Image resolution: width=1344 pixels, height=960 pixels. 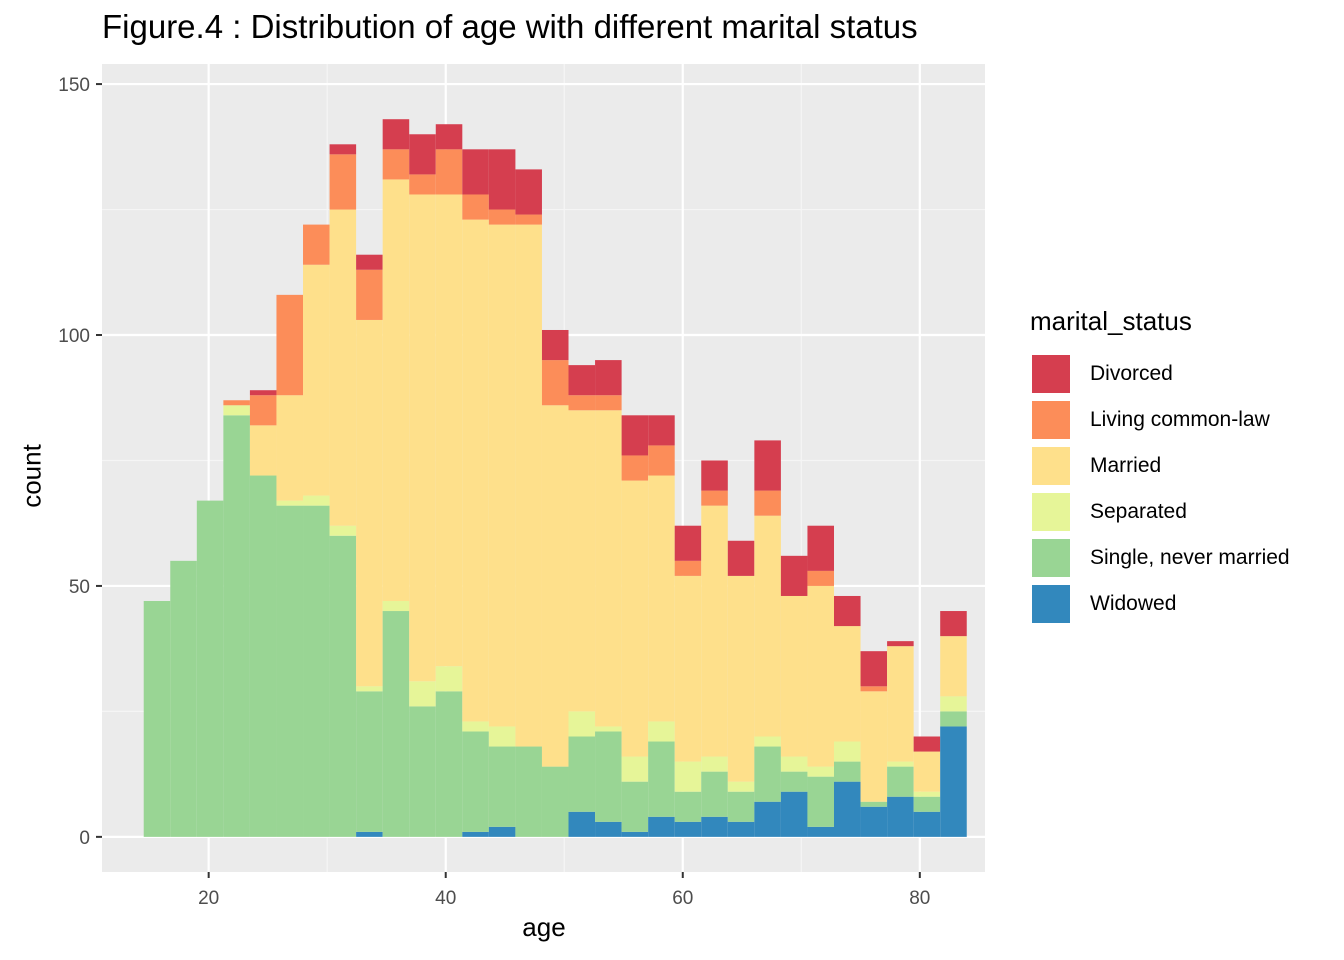 I want to click on y-tick-label: 50, so click(x=79, y=587).